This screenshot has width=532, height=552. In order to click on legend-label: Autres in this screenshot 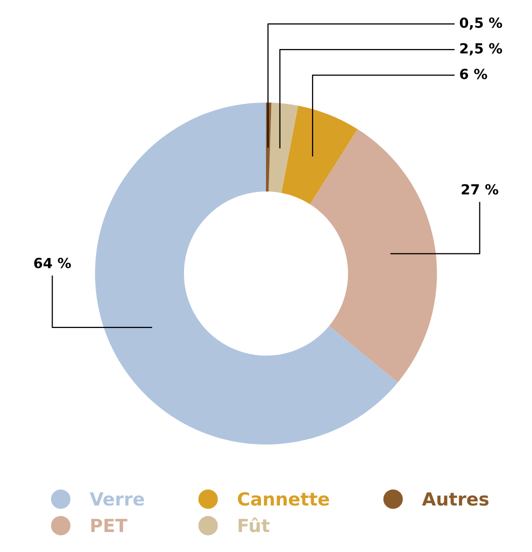, I will do `click(455, 499)`.